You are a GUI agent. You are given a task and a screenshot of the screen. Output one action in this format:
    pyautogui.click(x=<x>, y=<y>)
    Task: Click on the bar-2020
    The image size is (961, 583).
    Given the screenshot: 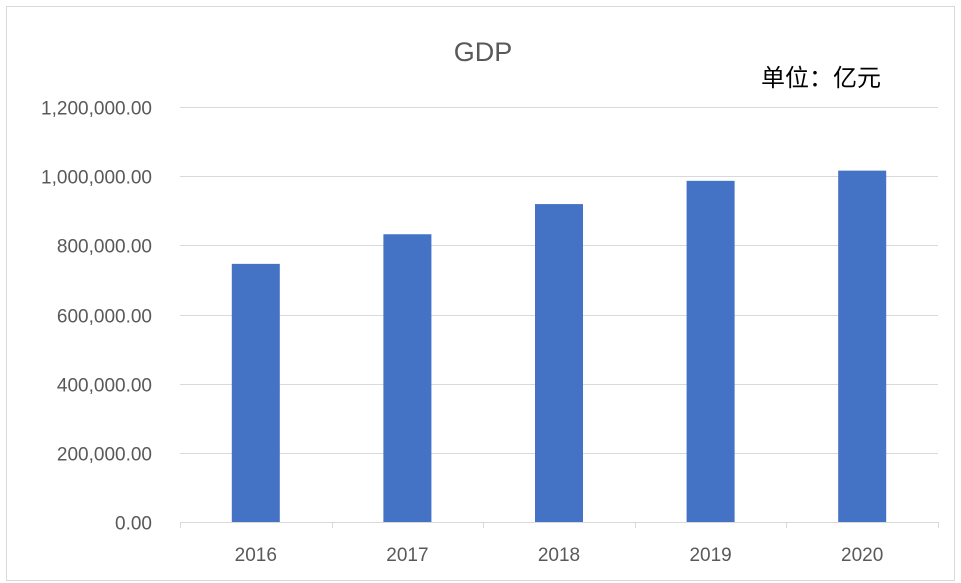 What is the action you would take?
    pyautogui.click(x=862, y=346)
    